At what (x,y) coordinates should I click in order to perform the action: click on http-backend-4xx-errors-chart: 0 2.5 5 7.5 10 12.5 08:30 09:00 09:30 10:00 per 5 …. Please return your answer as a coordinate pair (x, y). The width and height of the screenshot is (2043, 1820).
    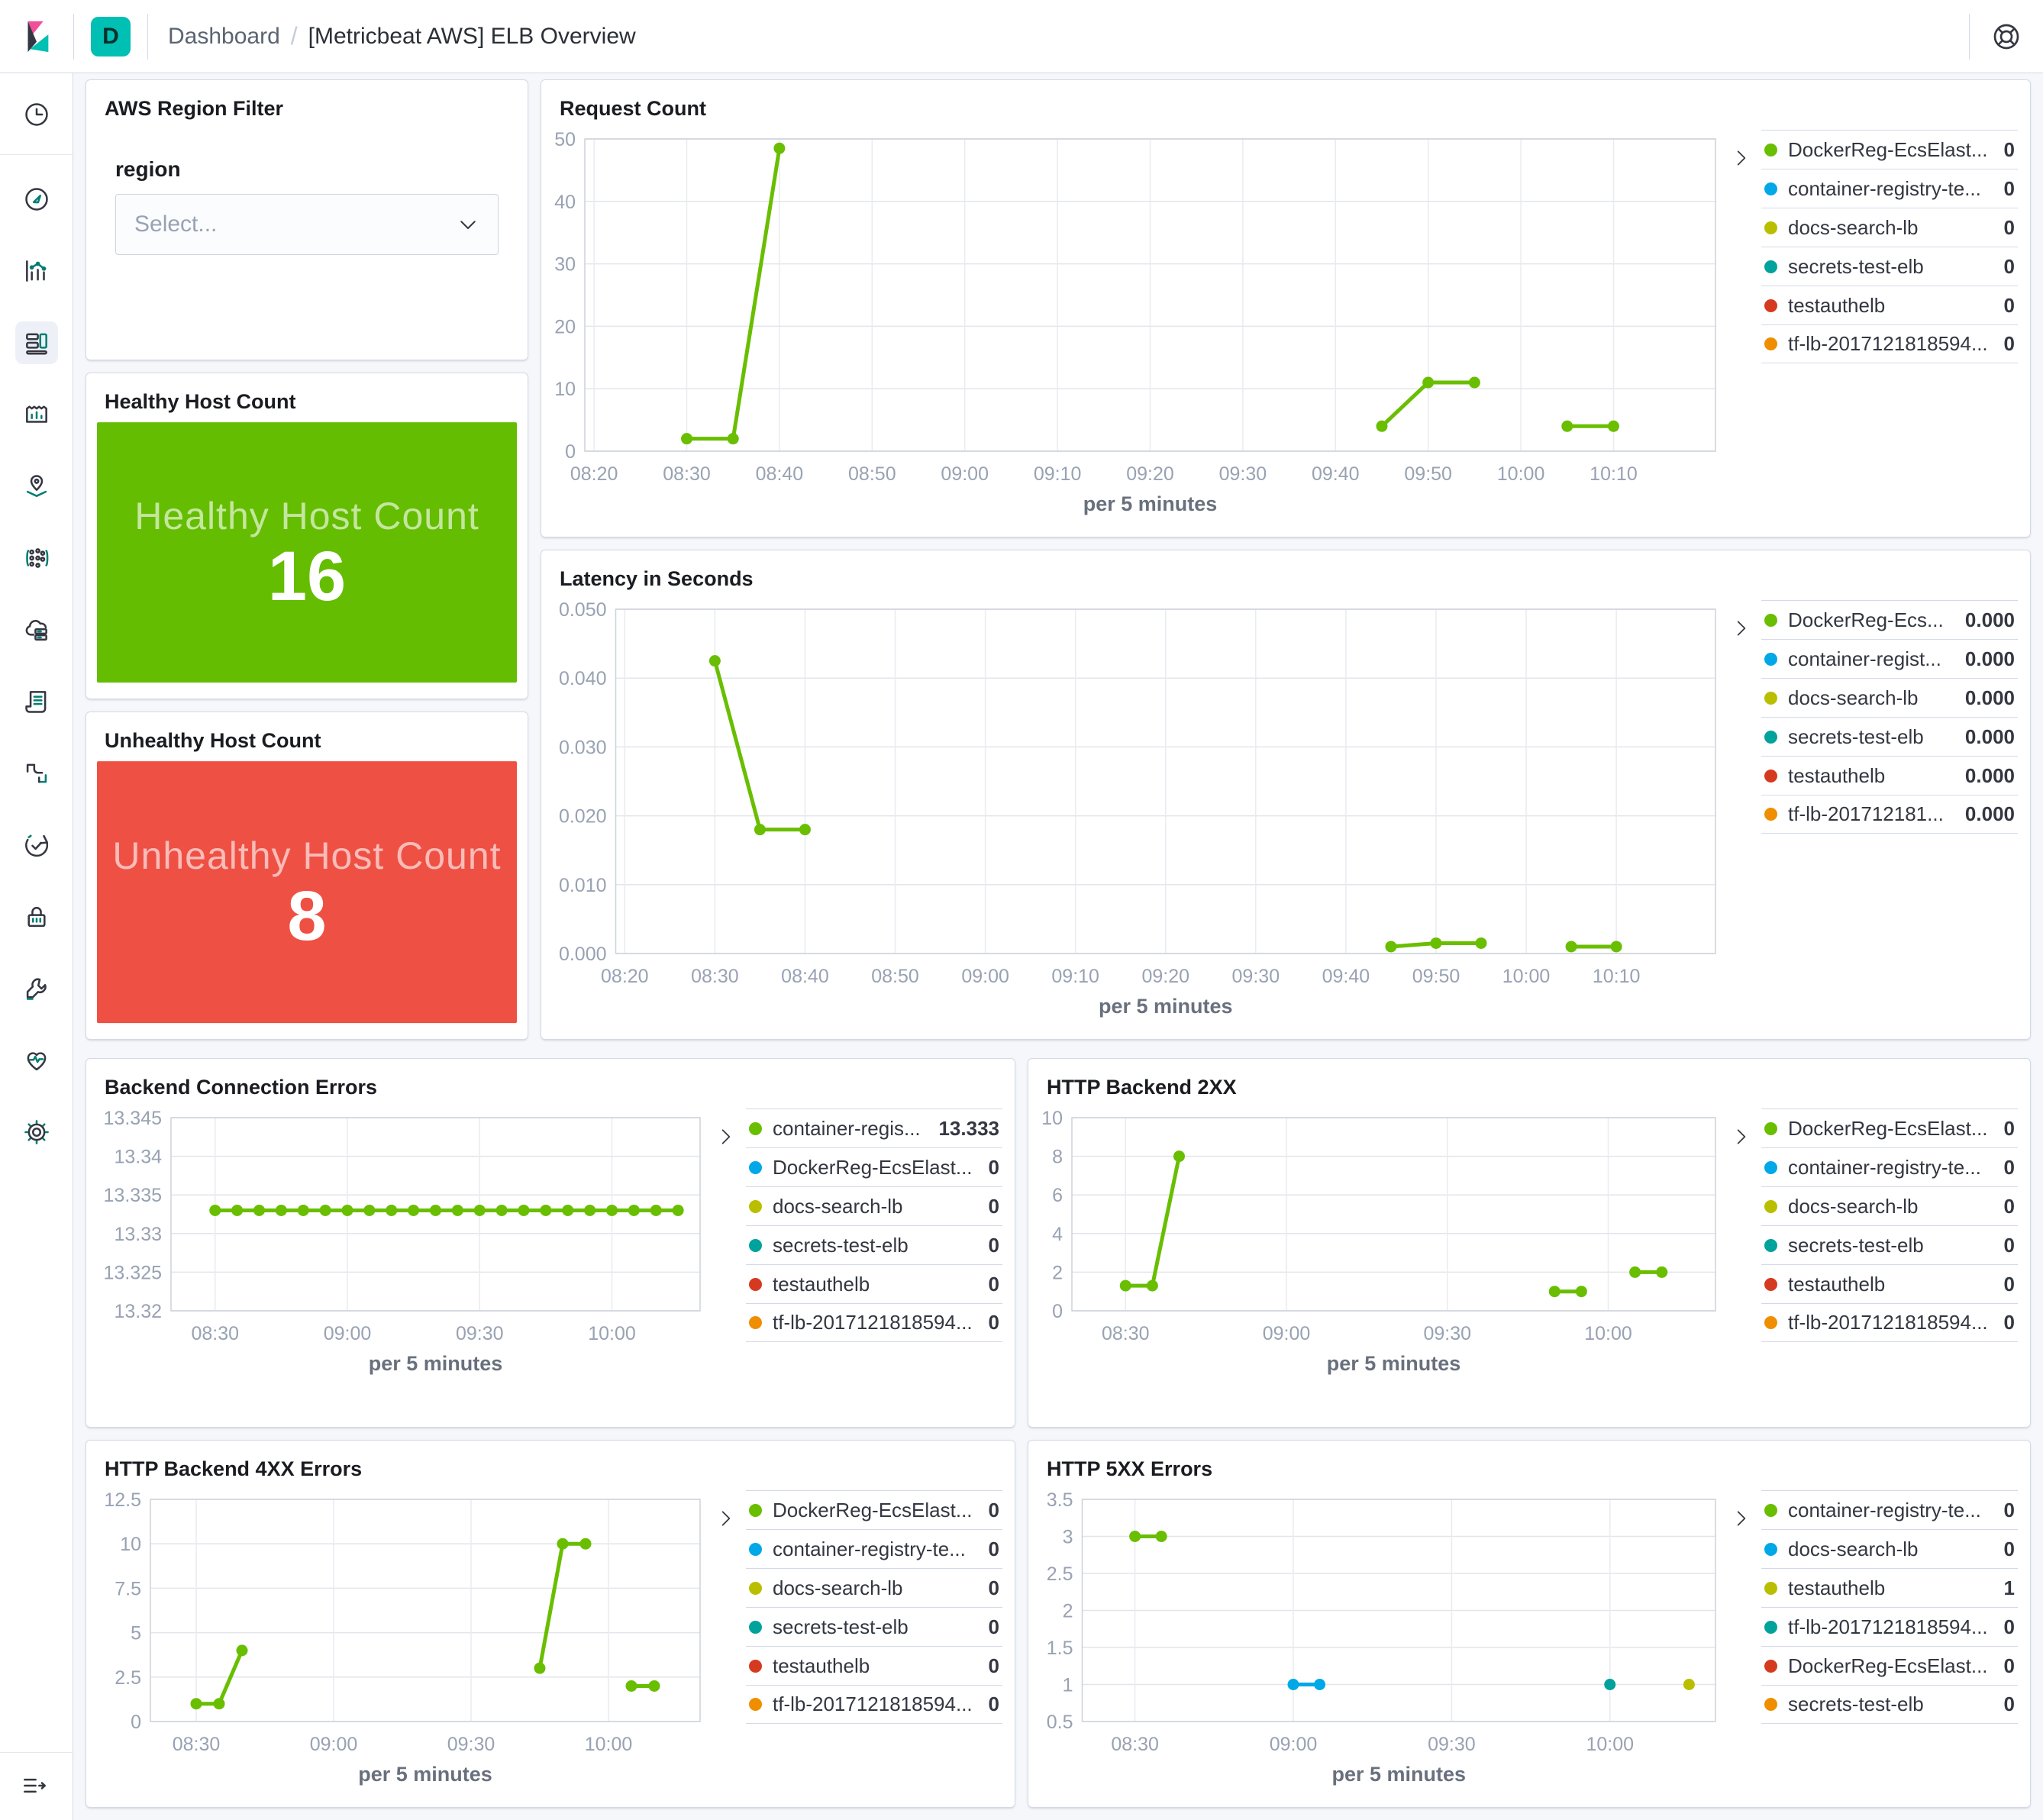
    Looking at the image, I should click on (400, 1640).